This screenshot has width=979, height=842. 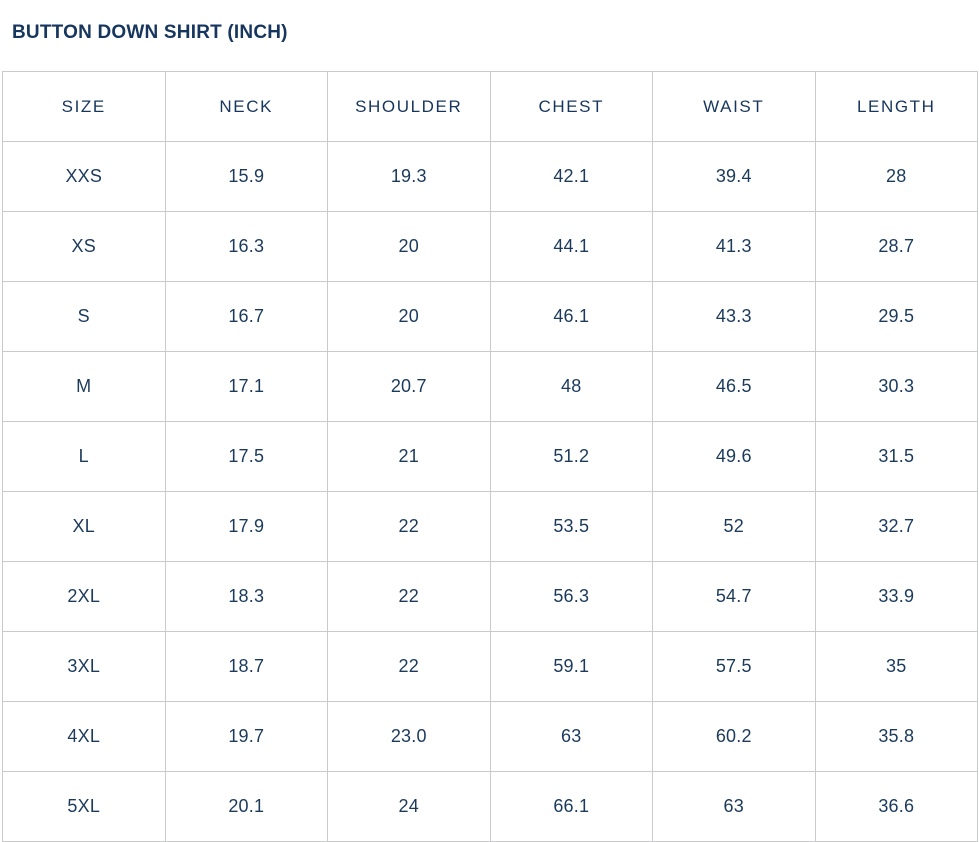 What do you see at coordinates (896, 596) in the screenshot?
I see `cell-length: 33.9` at bounding box center [896, 596].